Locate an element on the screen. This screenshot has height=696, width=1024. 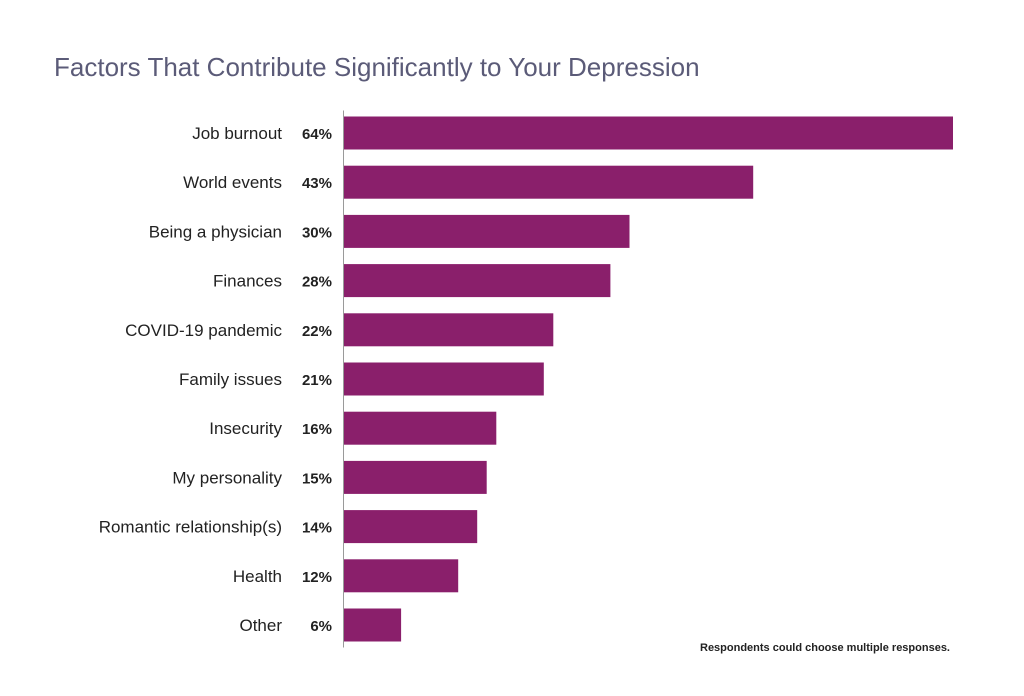
value-label: 22% is located at coordinates (317, 331).